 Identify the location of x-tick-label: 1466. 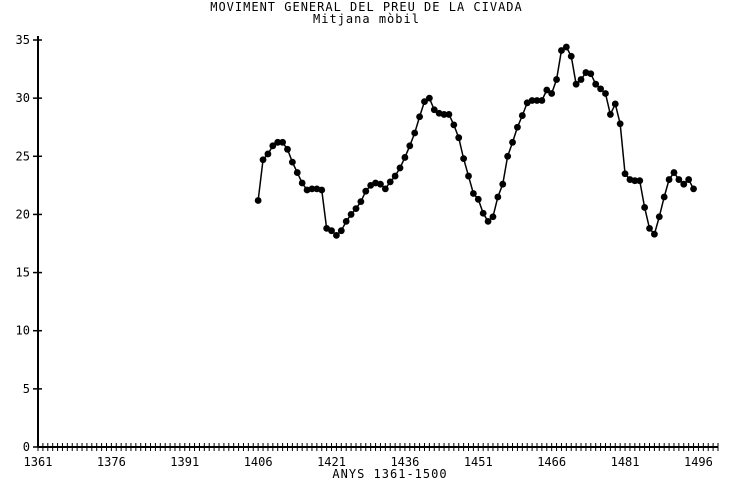
(551, 462).